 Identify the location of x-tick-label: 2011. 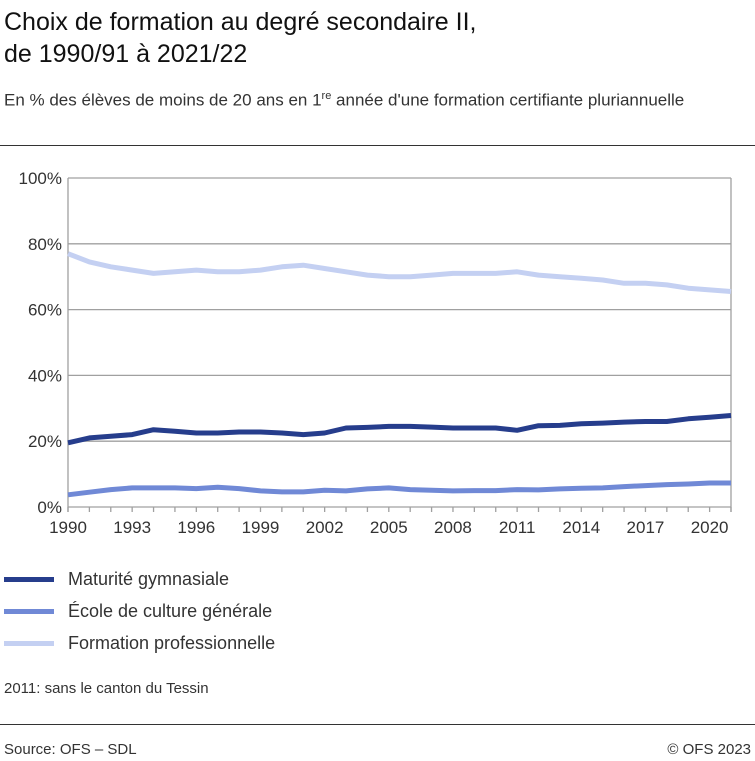
(517, 527).